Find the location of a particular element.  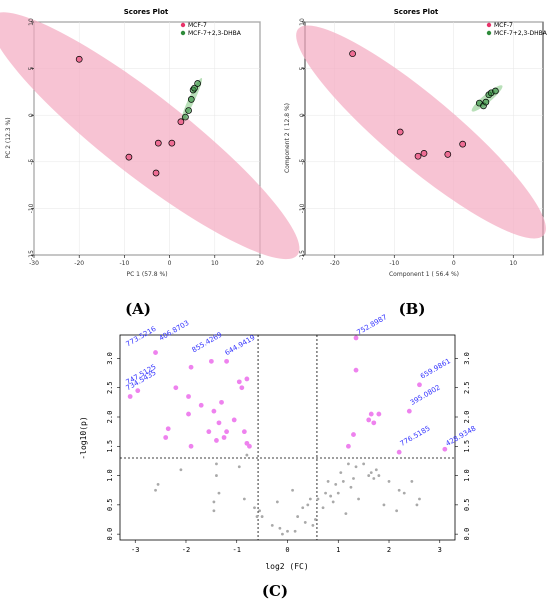

y-tick-label-left: 0.5 is located at coordinates (110, 505).